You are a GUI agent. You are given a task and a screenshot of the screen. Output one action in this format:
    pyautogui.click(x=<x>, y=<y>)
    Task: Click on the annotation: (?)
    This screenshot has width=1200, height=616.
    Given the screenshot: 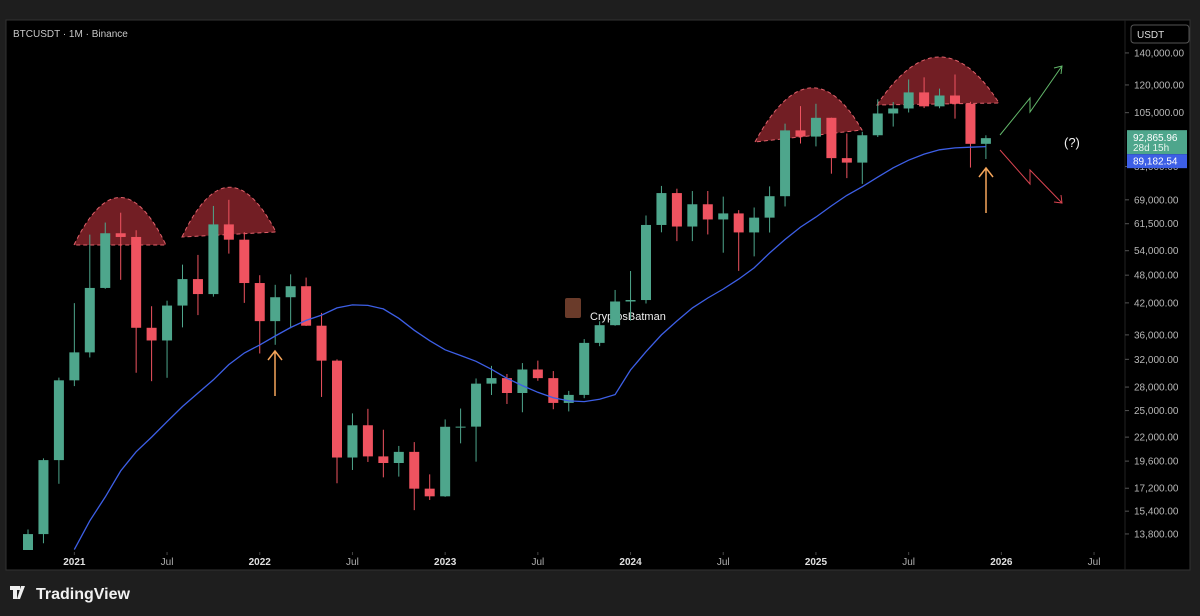 What is the action you would take?
    pyautogui.click(x=1072, y=142)
    